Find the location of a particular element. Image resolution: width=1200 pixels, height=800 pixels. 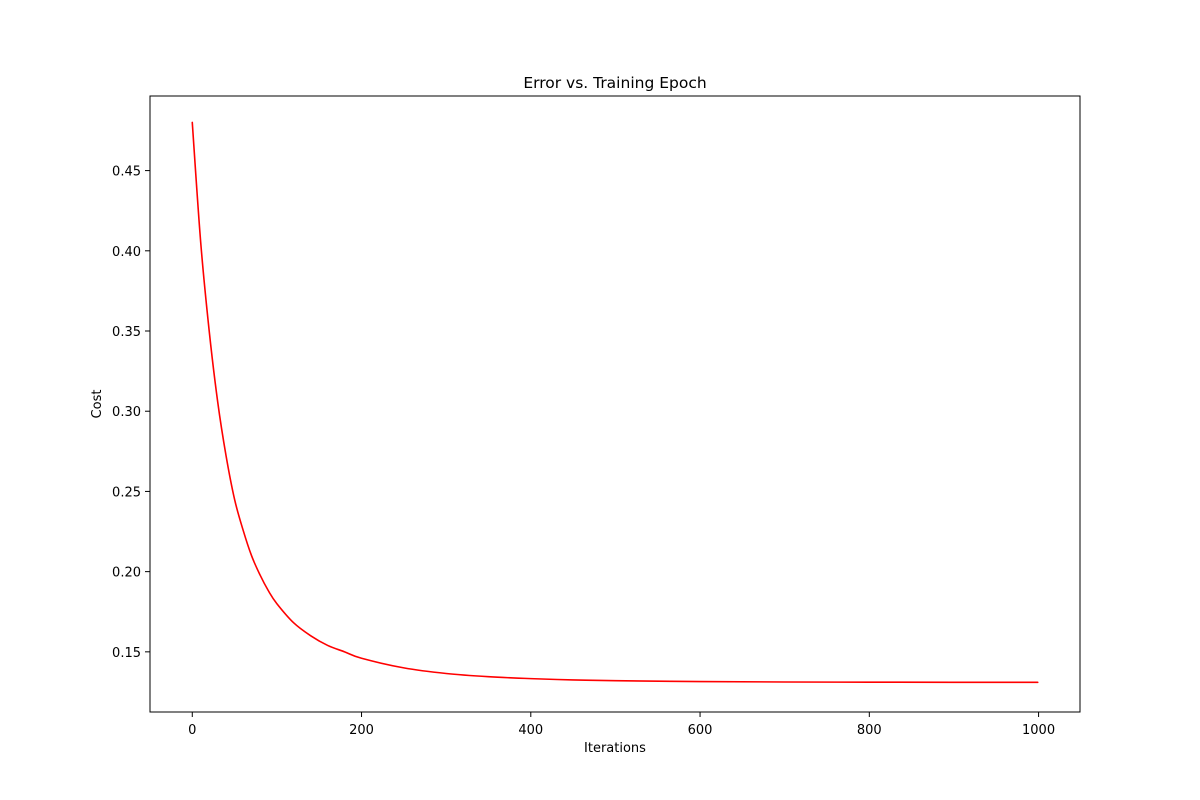

y-tick-label: 0.25 is located at coordinates (126, 492).